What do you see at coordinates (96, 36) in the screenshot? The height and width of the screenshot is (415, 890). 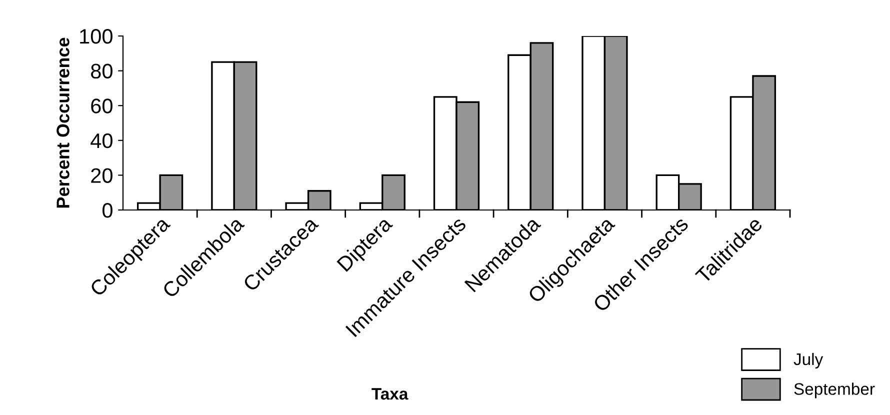 I see `y-tick-label: 100` at bounding box center [96, 36].